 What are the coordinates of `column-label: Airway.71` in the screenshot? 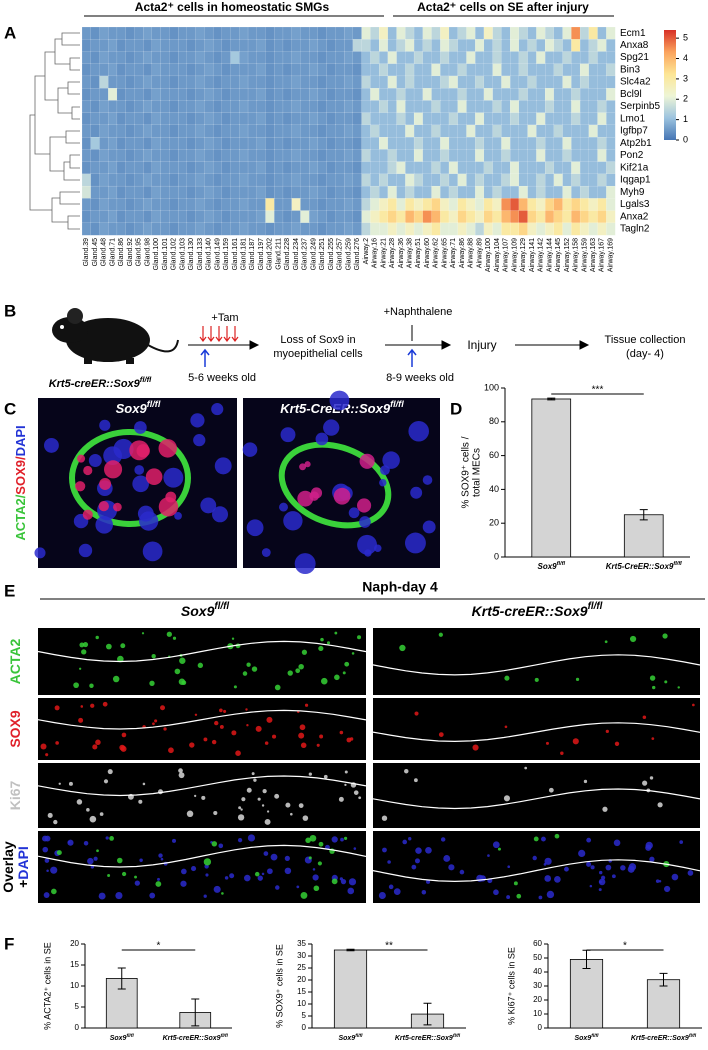 It's located at (453, 253).